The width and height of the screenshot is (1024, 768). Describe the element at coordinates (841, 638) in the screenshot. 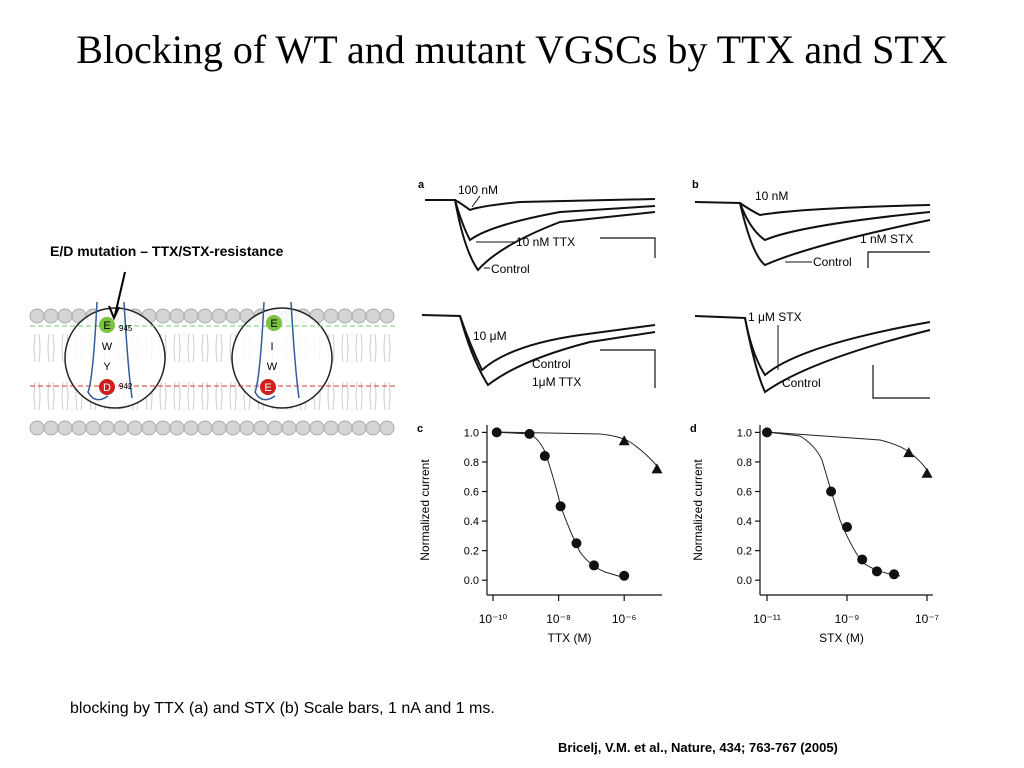

I see `x-axis-label: STX (M)` at that location.